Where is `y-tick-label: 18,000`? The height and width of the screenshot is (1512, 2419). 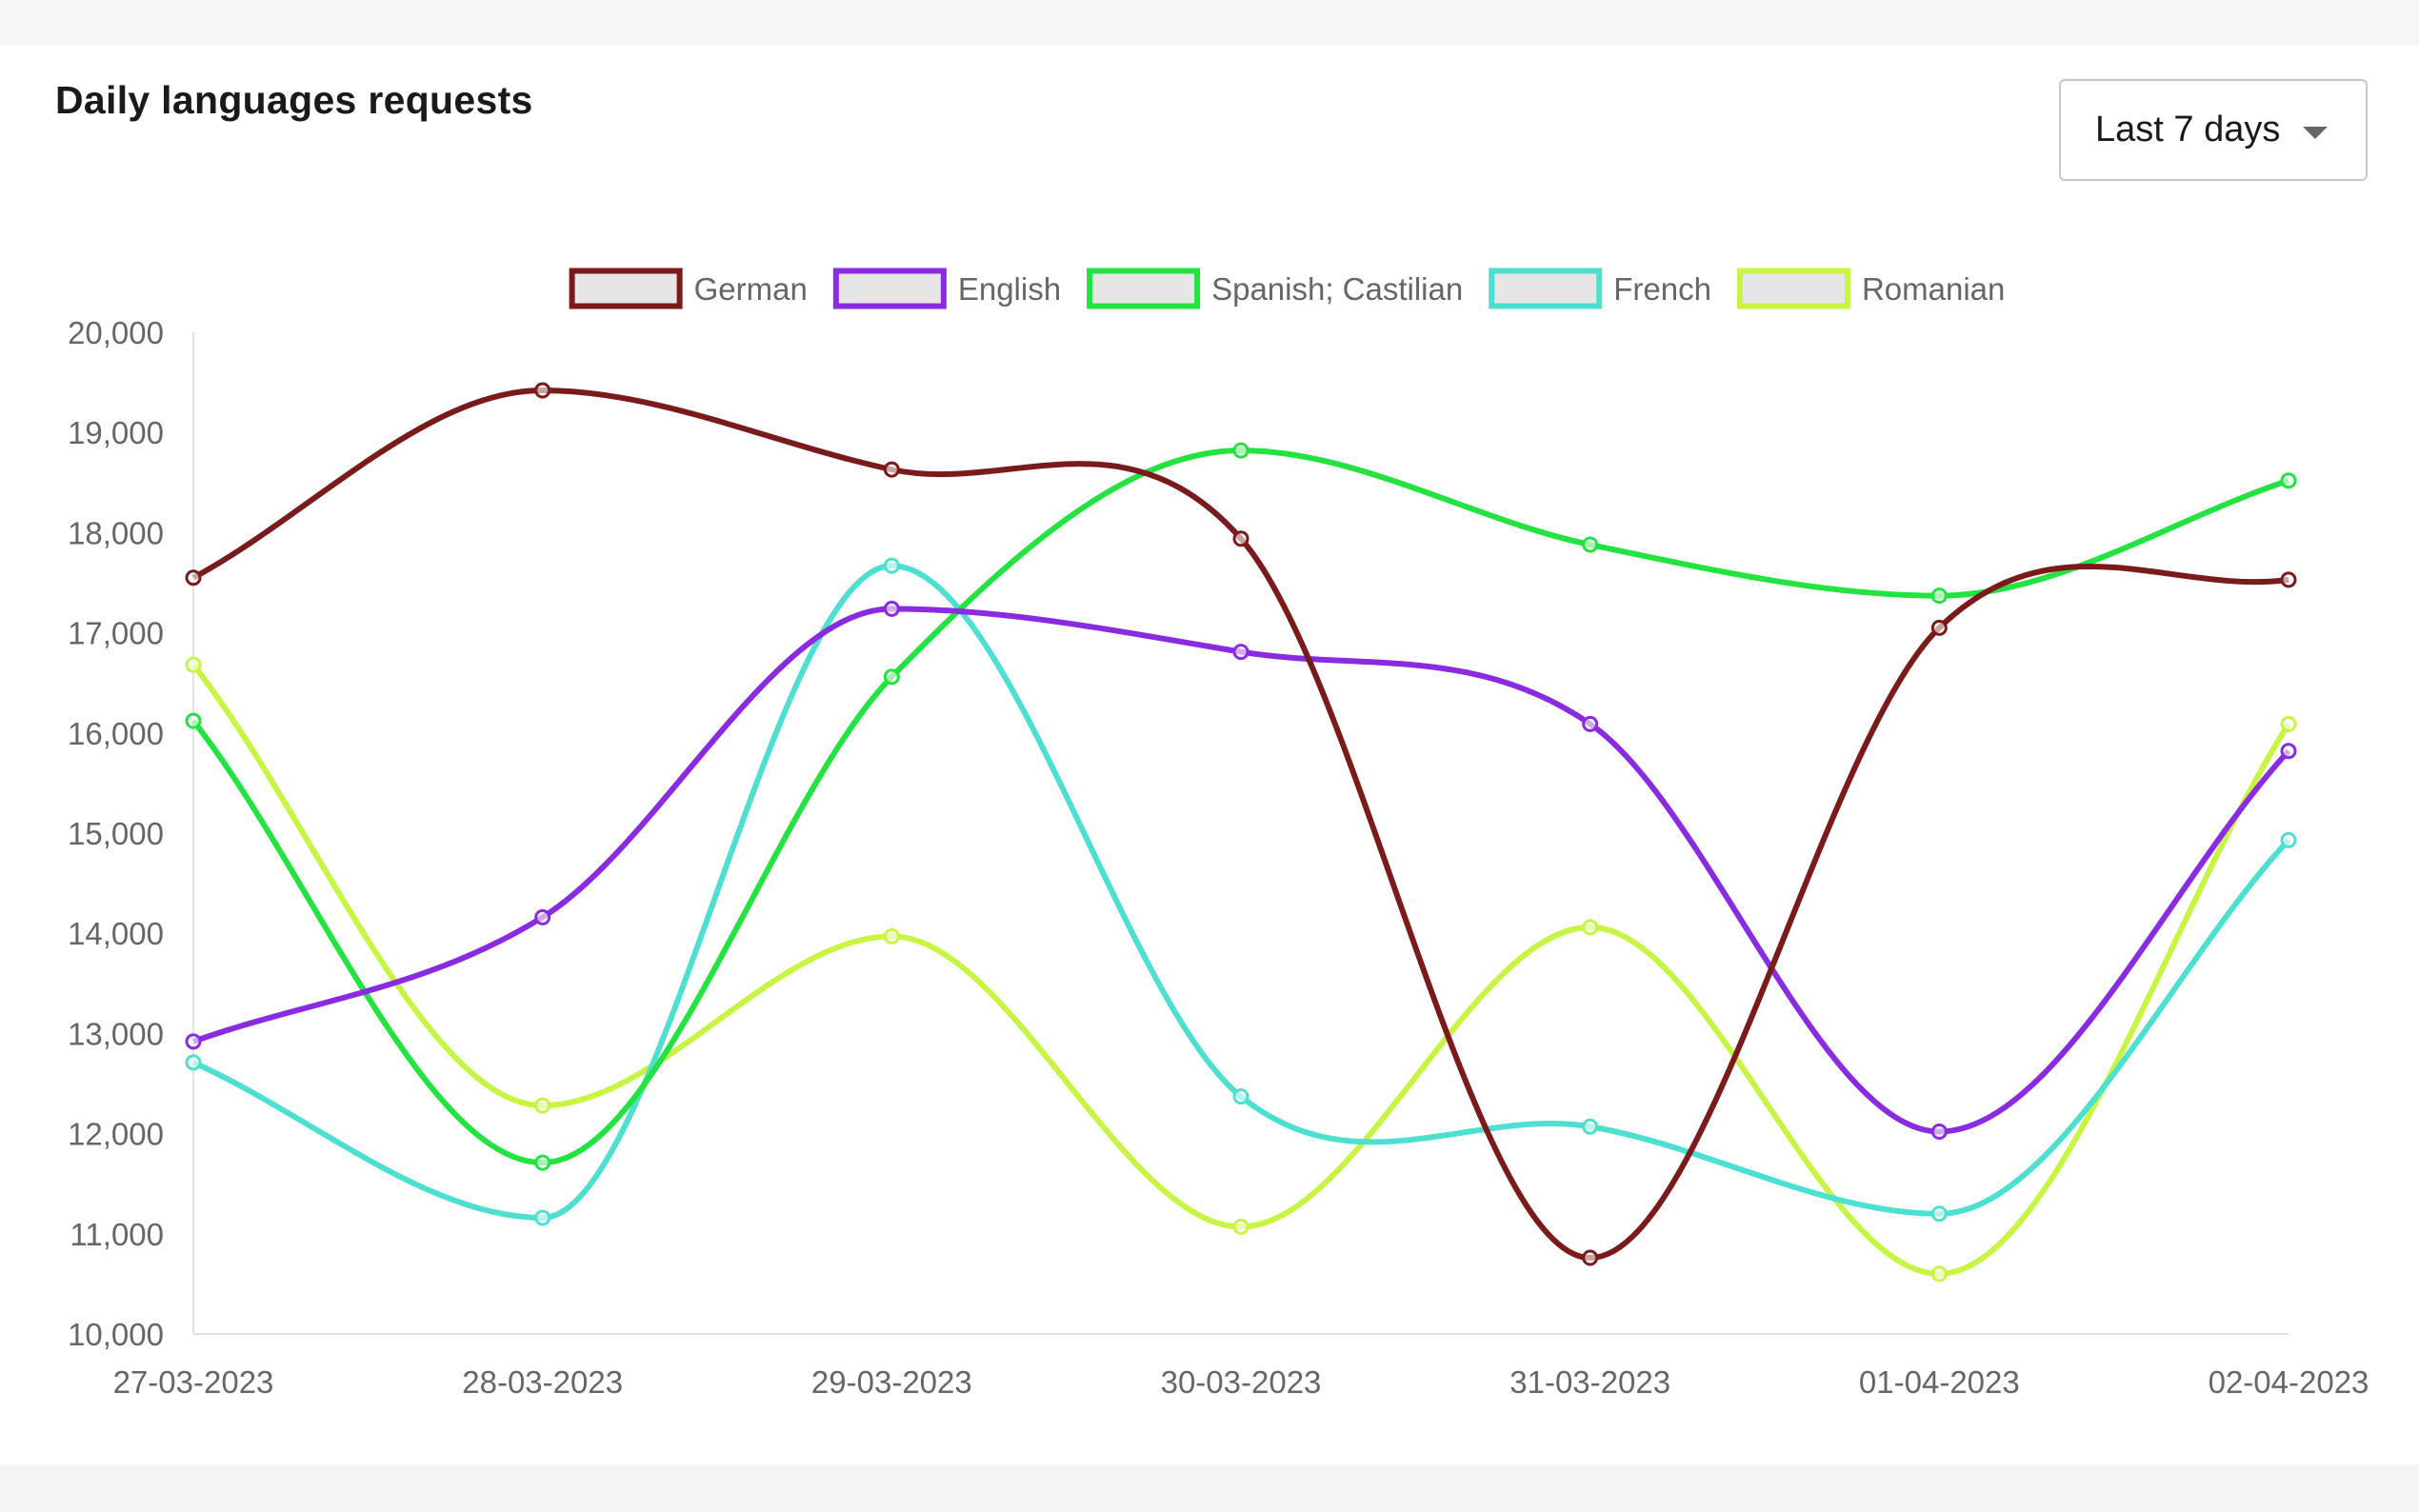
y-tick-label: 18,000 is located at coordinates (116, 532).